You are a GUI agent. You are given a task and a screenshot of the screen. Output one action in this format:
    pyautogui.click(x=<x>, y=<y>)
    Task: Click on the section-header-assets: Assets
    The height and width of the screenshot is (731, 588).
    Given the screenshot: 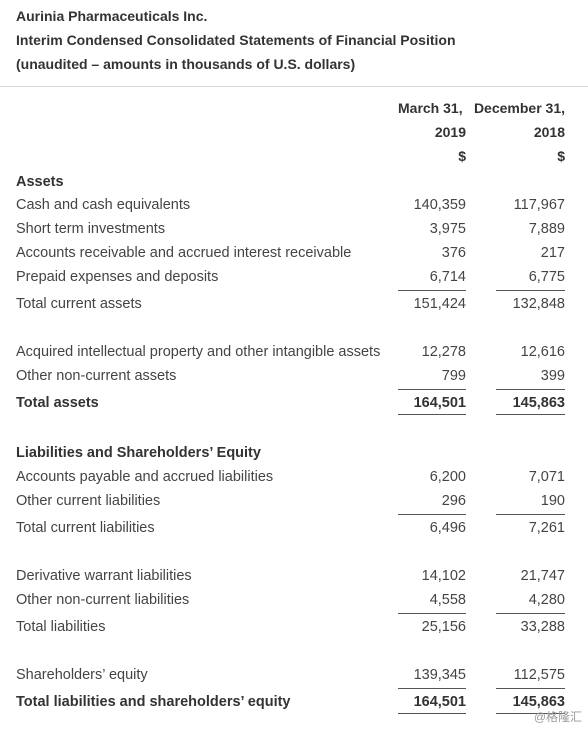 What is the action you would take?
    pyautogui.click(x=294, y=184)
    